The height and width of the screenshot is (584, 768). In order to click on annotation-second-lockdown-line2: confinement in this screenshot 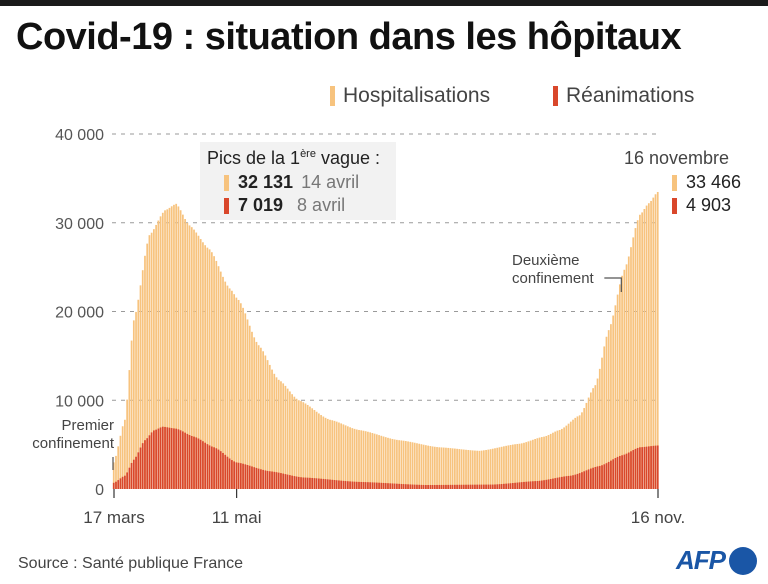, I will do `click(553, 278)`.